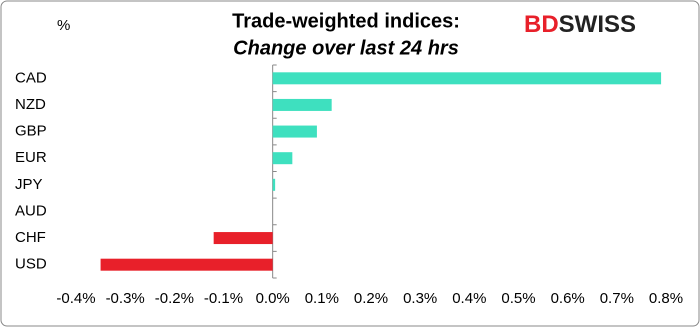  What do you see at coordinates (75, 298) in the screenshot?
I see `x-tick-label: -0.4%` at bounding box center [75, 298].